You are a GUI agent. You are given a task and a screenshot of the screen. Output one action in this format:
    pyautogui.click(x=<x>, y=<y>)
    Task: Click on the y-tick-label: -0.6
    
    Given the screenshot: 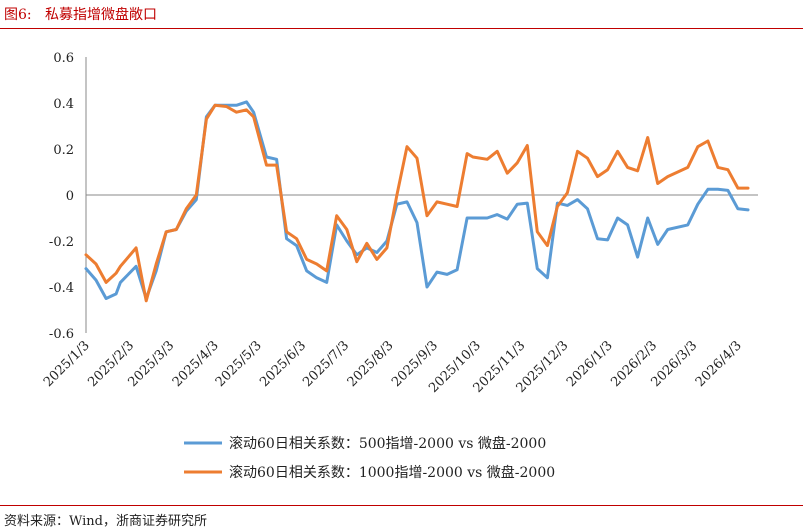 What is the action you would take?
    pyautogui.click(x=61, y=334)
    